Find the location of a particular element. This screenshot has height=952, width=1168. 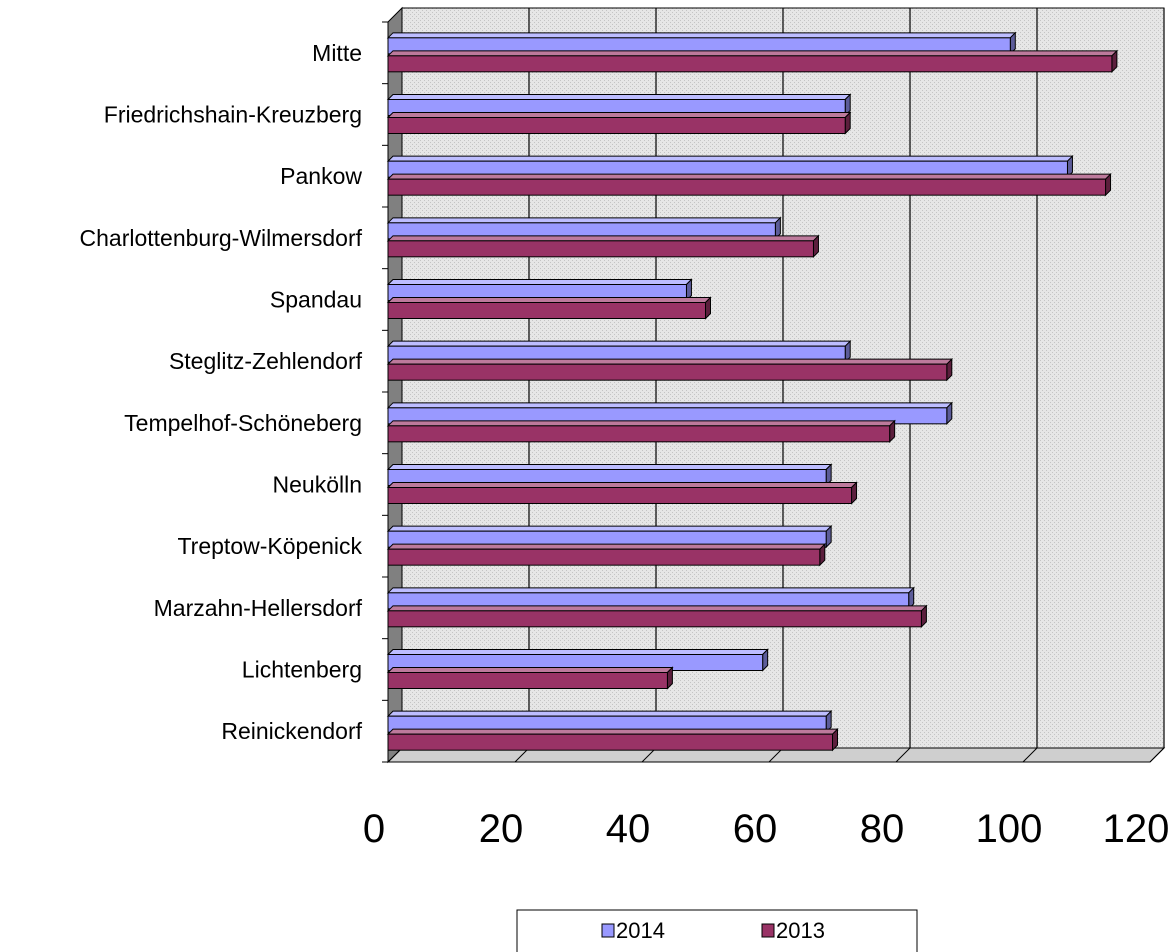

legend-box is located at coordinates (717, 930).